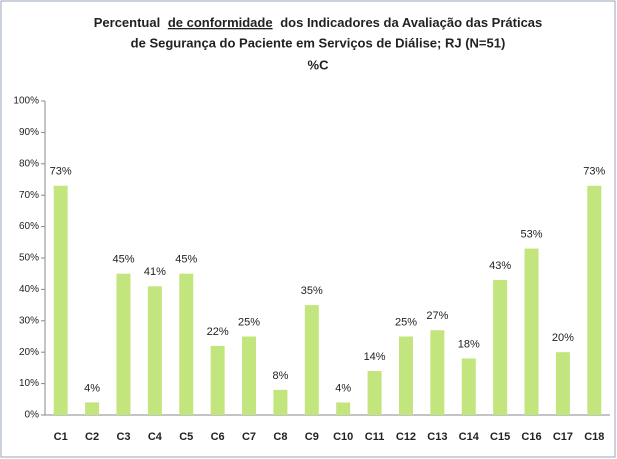  I want to click on x-tick-label: C10, so click(343, 437).